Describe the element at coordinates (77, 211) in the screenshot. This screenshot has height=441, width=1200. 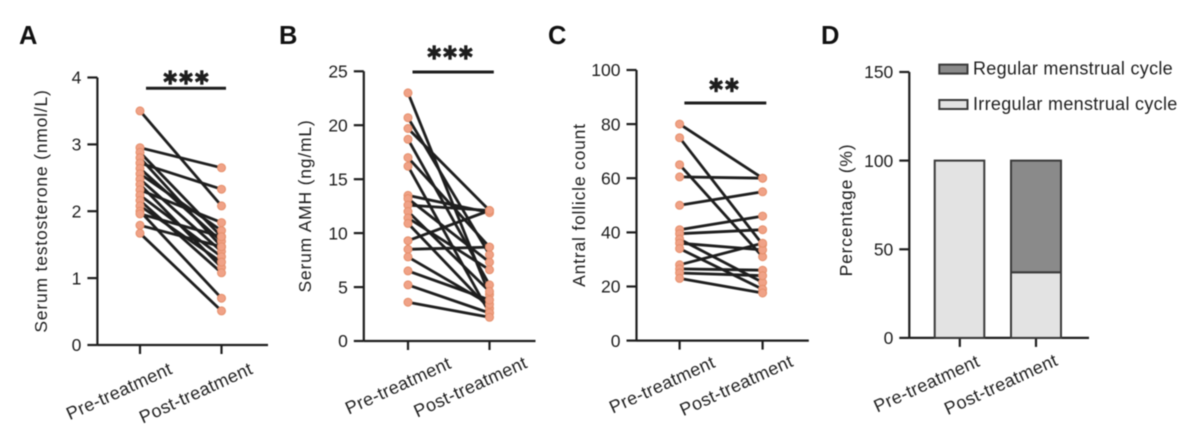
I see `svg-text: 2` at that location.